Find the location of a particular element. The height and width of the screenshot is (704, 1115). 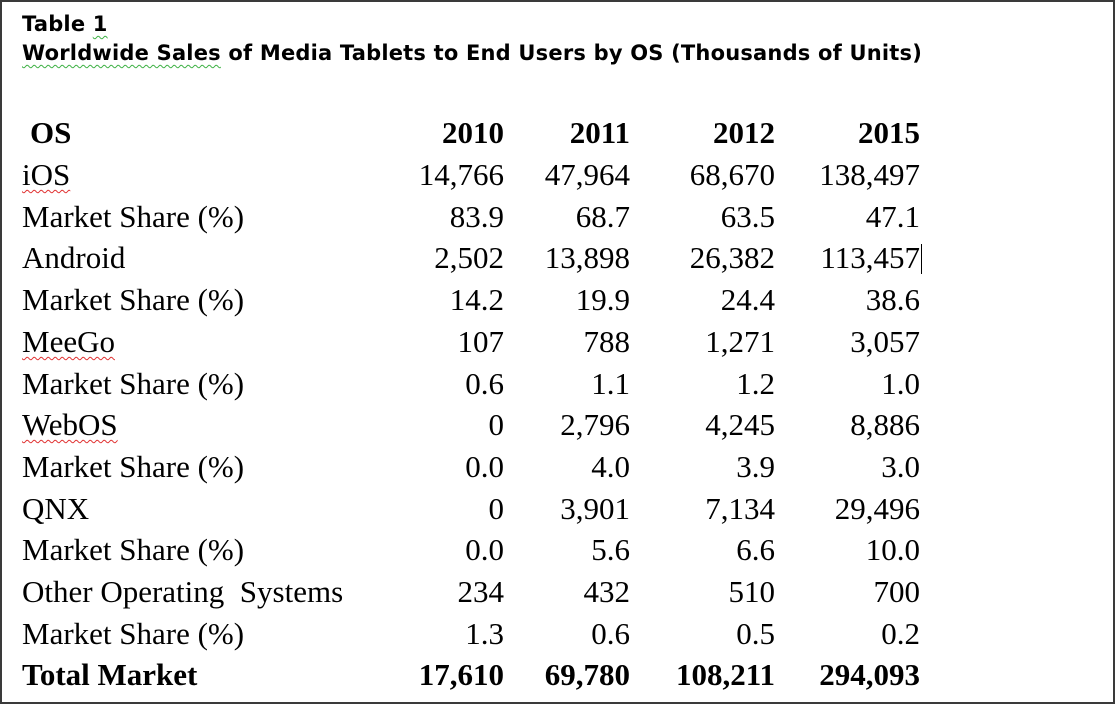

row-value-2012: 4,245 is located at coordinates (740, 425).